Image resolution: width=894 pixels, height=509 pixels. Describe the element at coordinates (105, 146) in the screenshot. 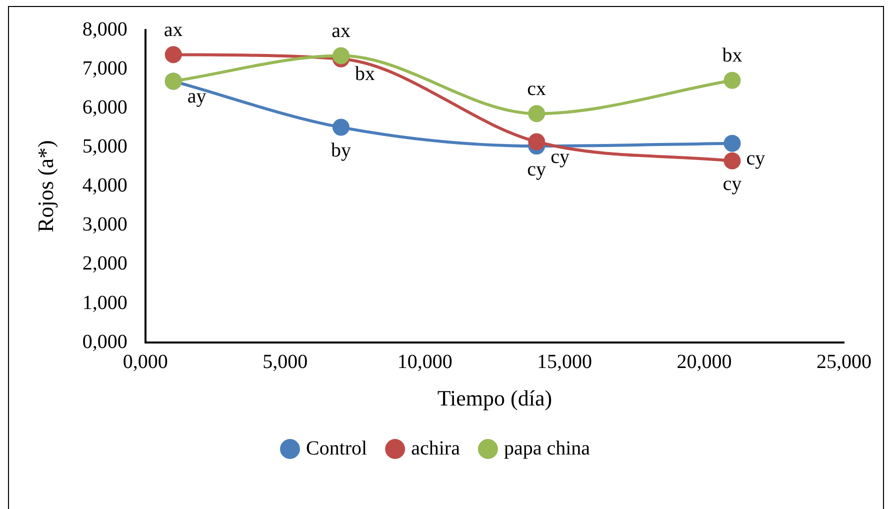

I see `y-tick-label: 5,000` at that location.